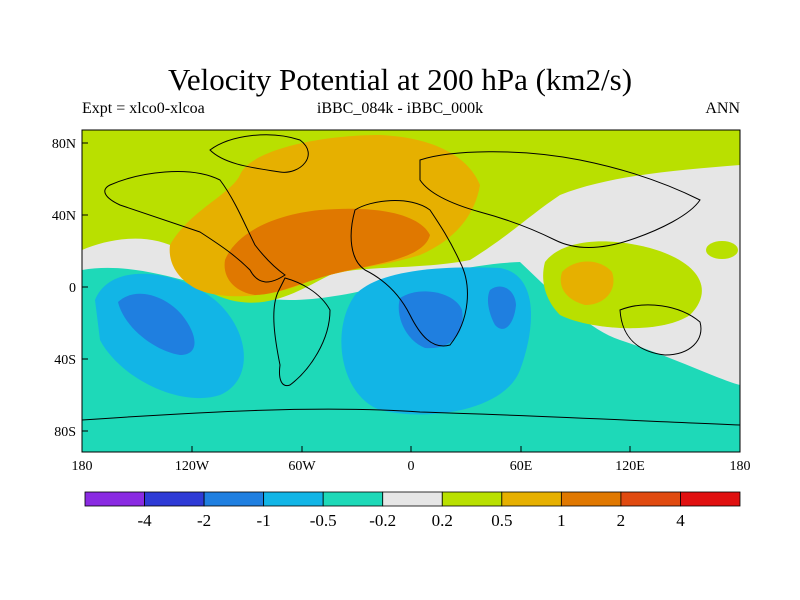  I want to click on colorbar-label: -0.5, so click(323, 520).